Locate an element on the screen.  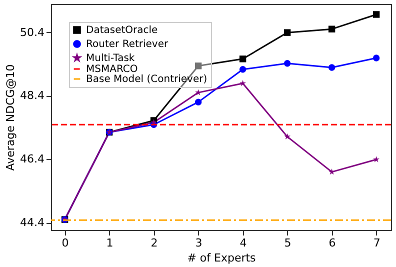
x-tick-label: 6 is located at coordinates (332, 243).